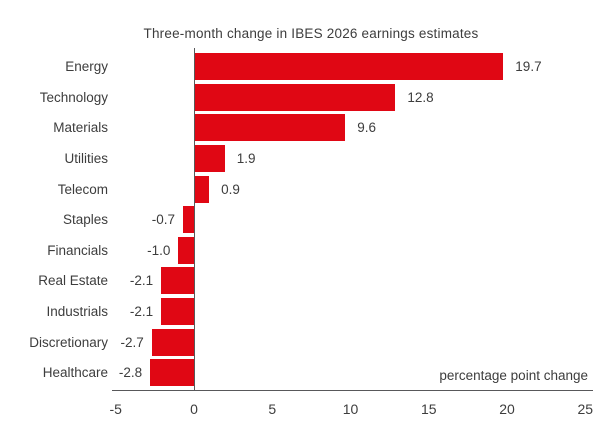 The width and height of the screenshot is (604, 444). Describe the element at coordinates (246, 158) in the screenshot. I see `value-label: 1.9` at that location.